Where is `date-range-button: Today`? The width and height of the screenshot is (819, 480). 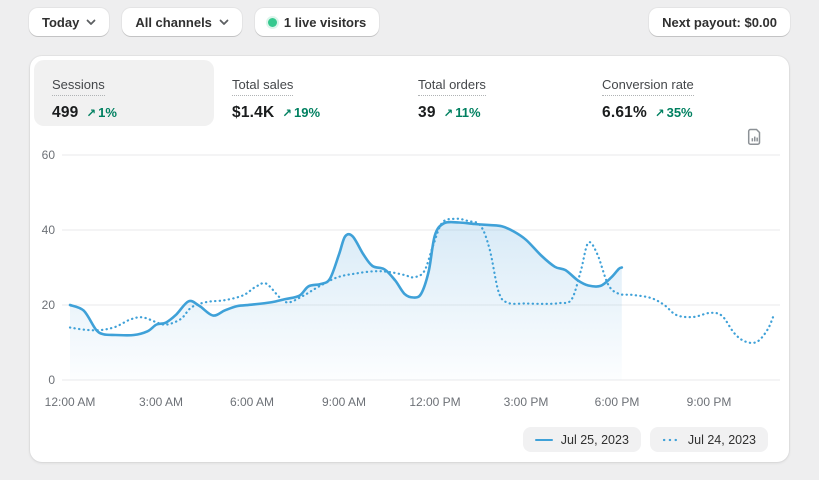
date-range-button: Today is located at coordinates (69, 22).